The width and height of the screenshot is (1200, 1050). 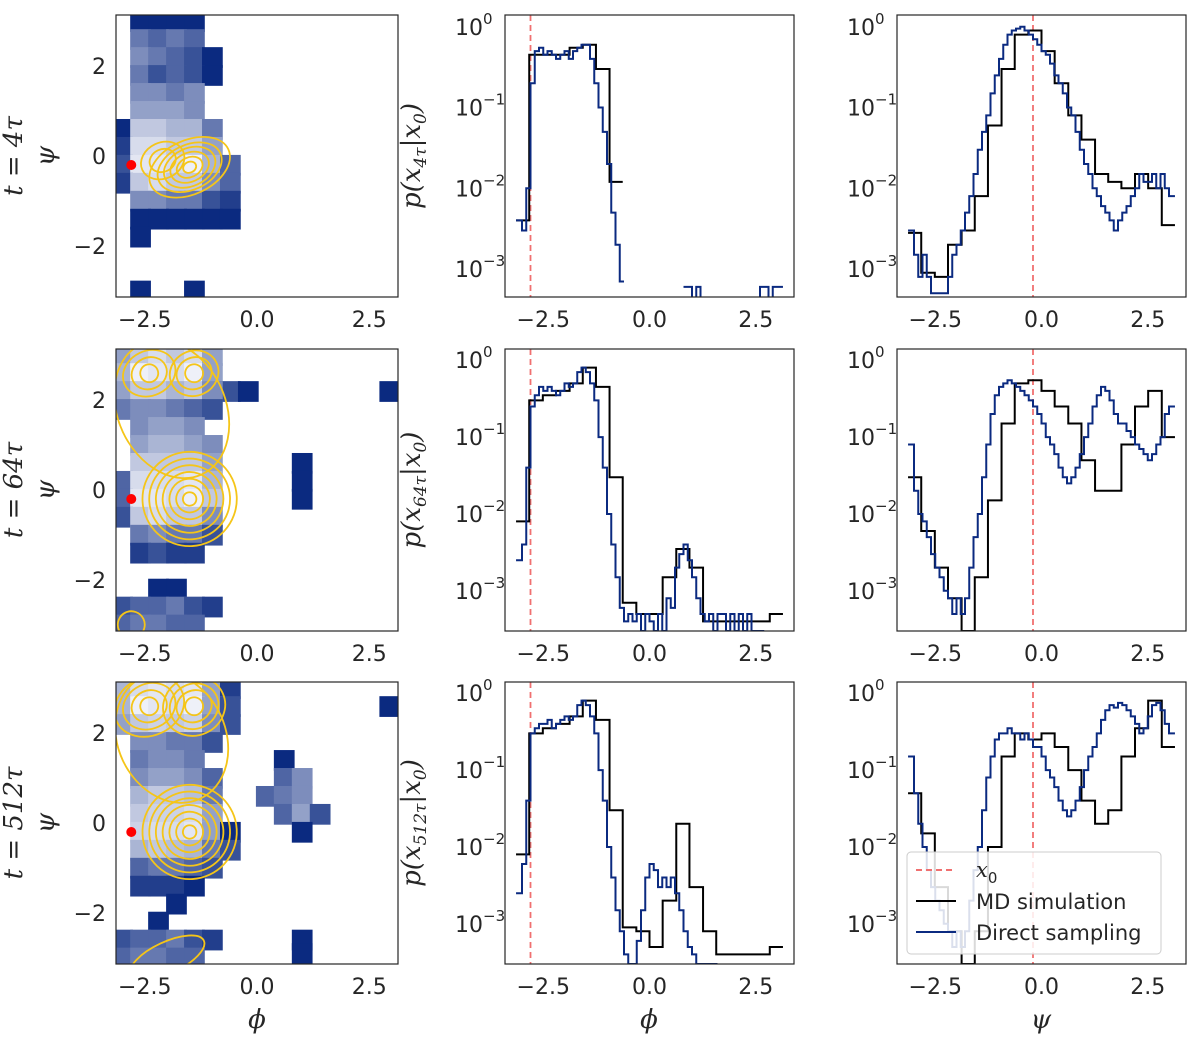 What do you see at coordinates (46, 489) in the screenshot?
I see `row-label-psi-1: ψ` at bounding box center [46, 489].